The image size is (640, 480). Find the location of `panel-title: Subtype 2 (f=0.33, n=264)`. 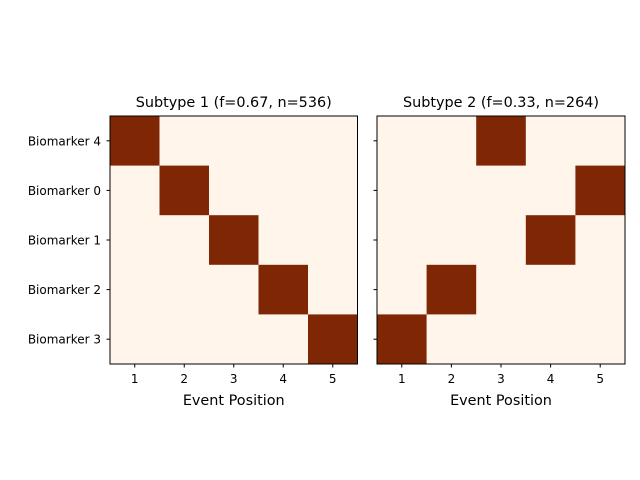

panel-title: Subtype 2 (f=0.33, n=264) is located at coordinates (501, 103).